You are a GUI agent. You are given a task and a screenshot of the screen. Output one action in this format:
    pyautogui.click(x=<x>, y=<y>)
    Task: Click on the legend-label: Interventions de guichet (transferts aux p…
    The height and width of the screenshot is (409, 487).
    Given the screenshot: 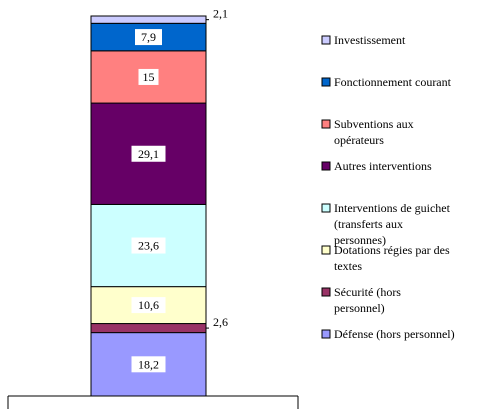 What is the action you would take?
    pyautogui.click(x=392, y=224)
    